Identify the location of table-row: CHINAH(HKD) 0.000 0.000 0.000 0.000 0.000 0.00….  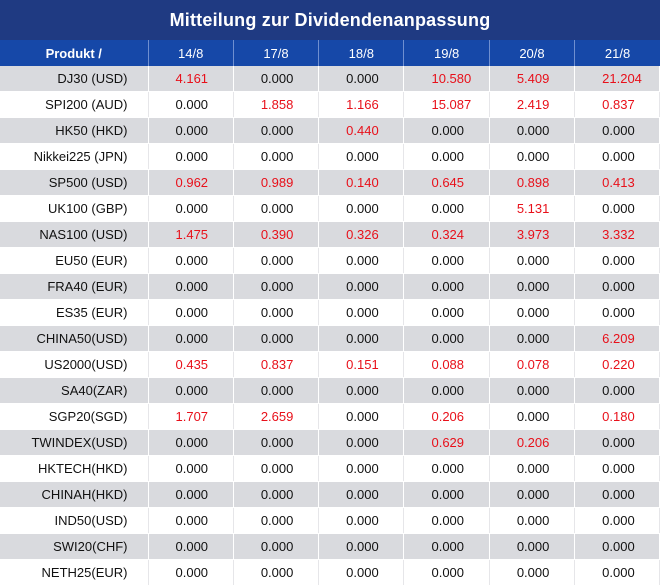
(330, 494).